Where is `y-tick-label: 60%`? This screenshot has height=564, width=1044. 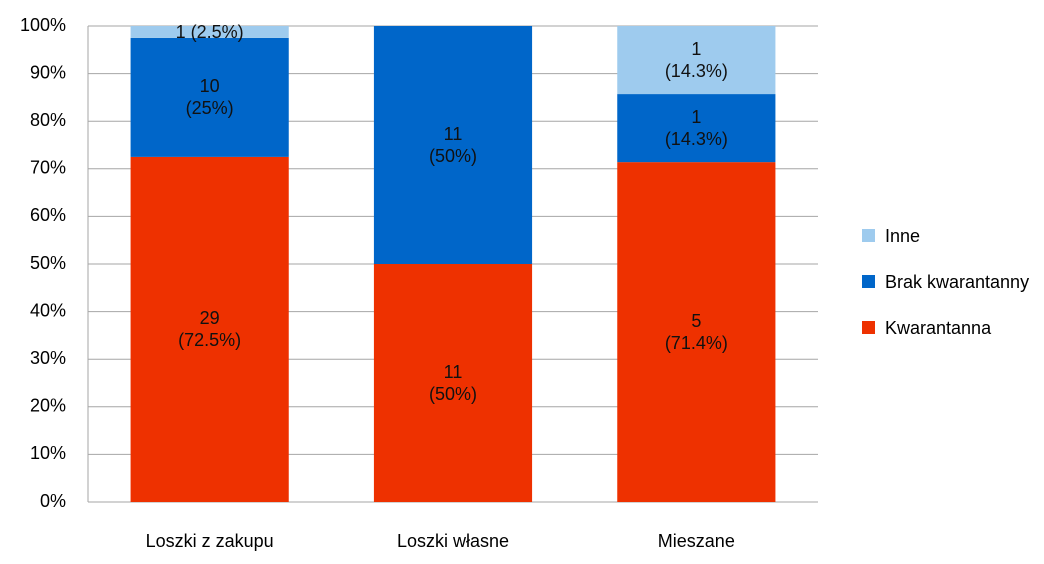 y-tick-label: 60% is located at coordinates (48, 215).